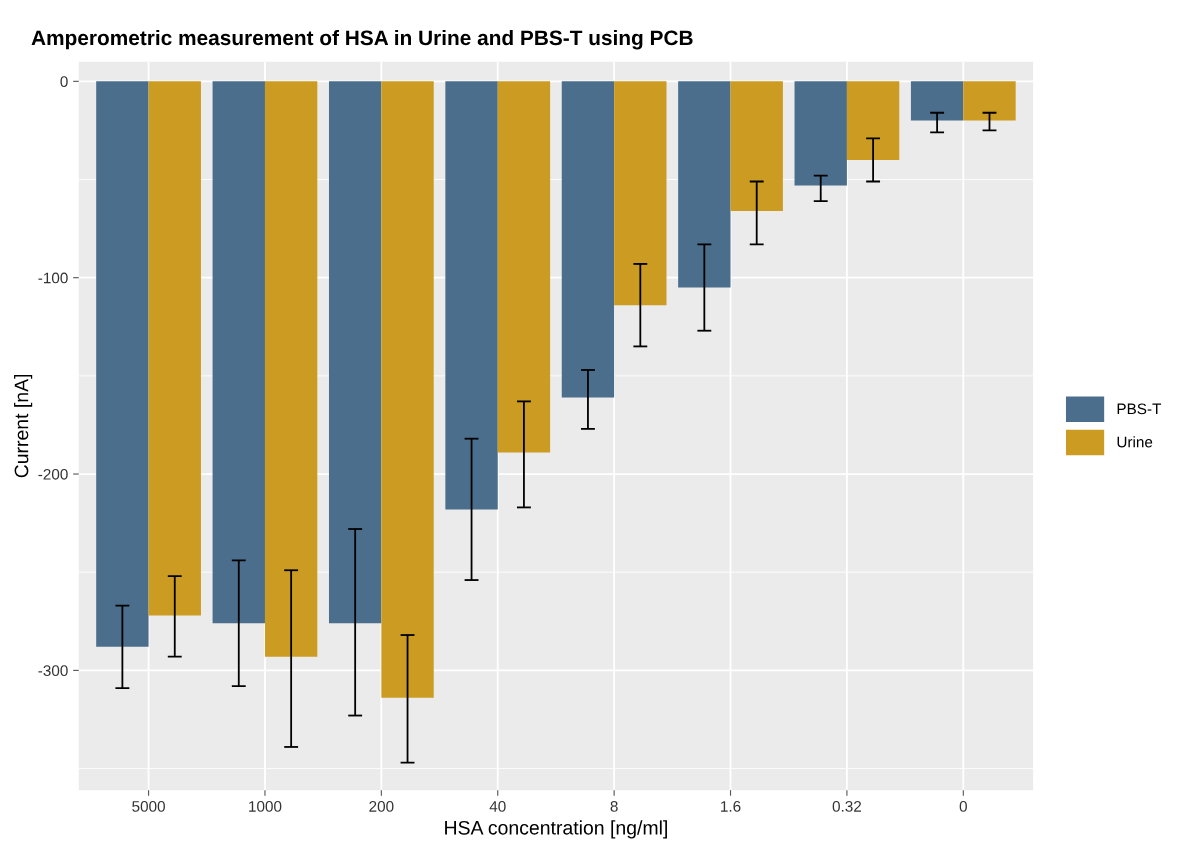 The image size is (1193, 857). I want to click on legend-label: Urine, so click(1135, 442).